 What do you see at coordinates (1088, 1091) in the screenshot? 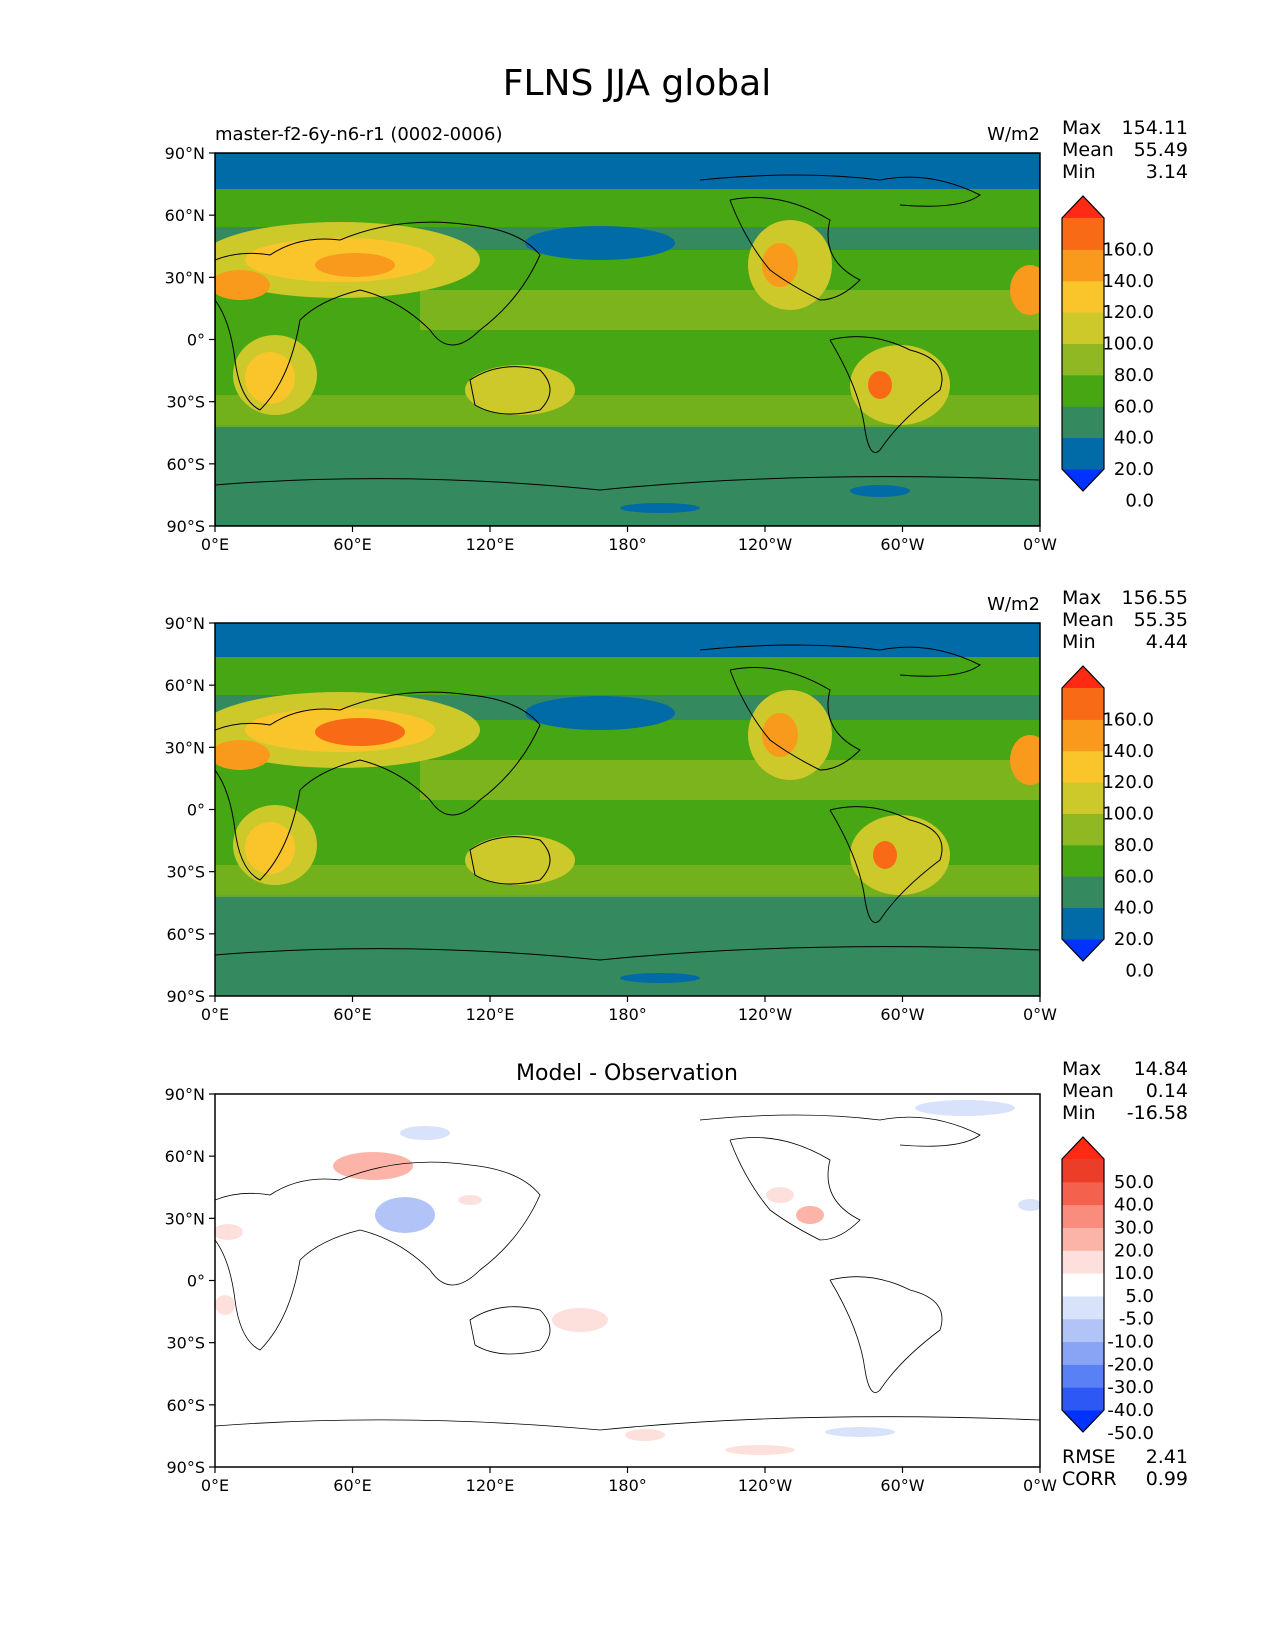
I see `panel-3-stat-label: Mean` at bounding box center [1088, 1091].